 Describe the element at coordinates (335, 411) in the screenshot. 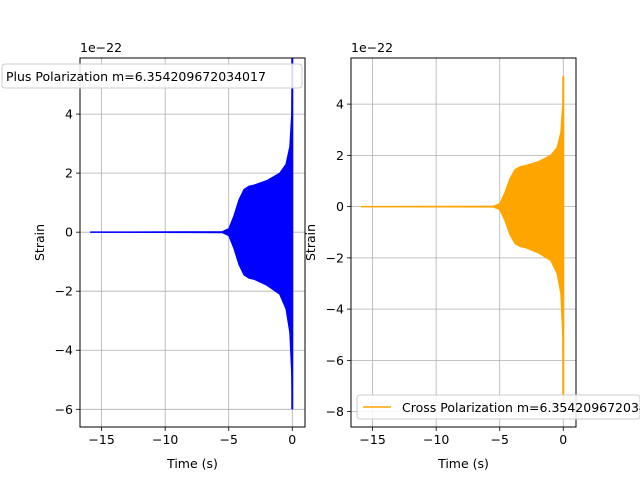

I see `y-tick-label: −8` at that location.